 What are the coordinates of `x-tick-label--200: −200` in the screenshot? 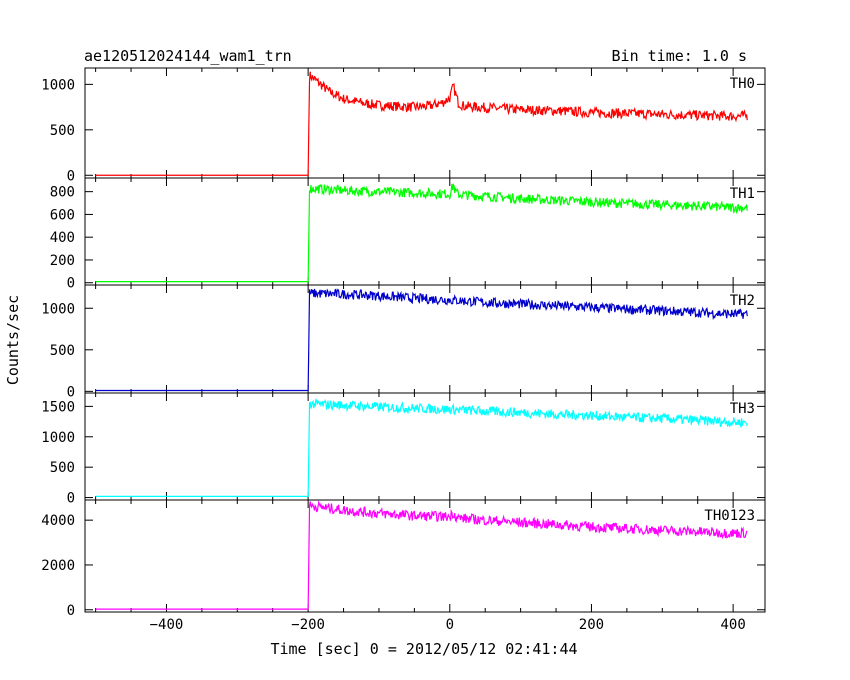 It's located at (308, 625).